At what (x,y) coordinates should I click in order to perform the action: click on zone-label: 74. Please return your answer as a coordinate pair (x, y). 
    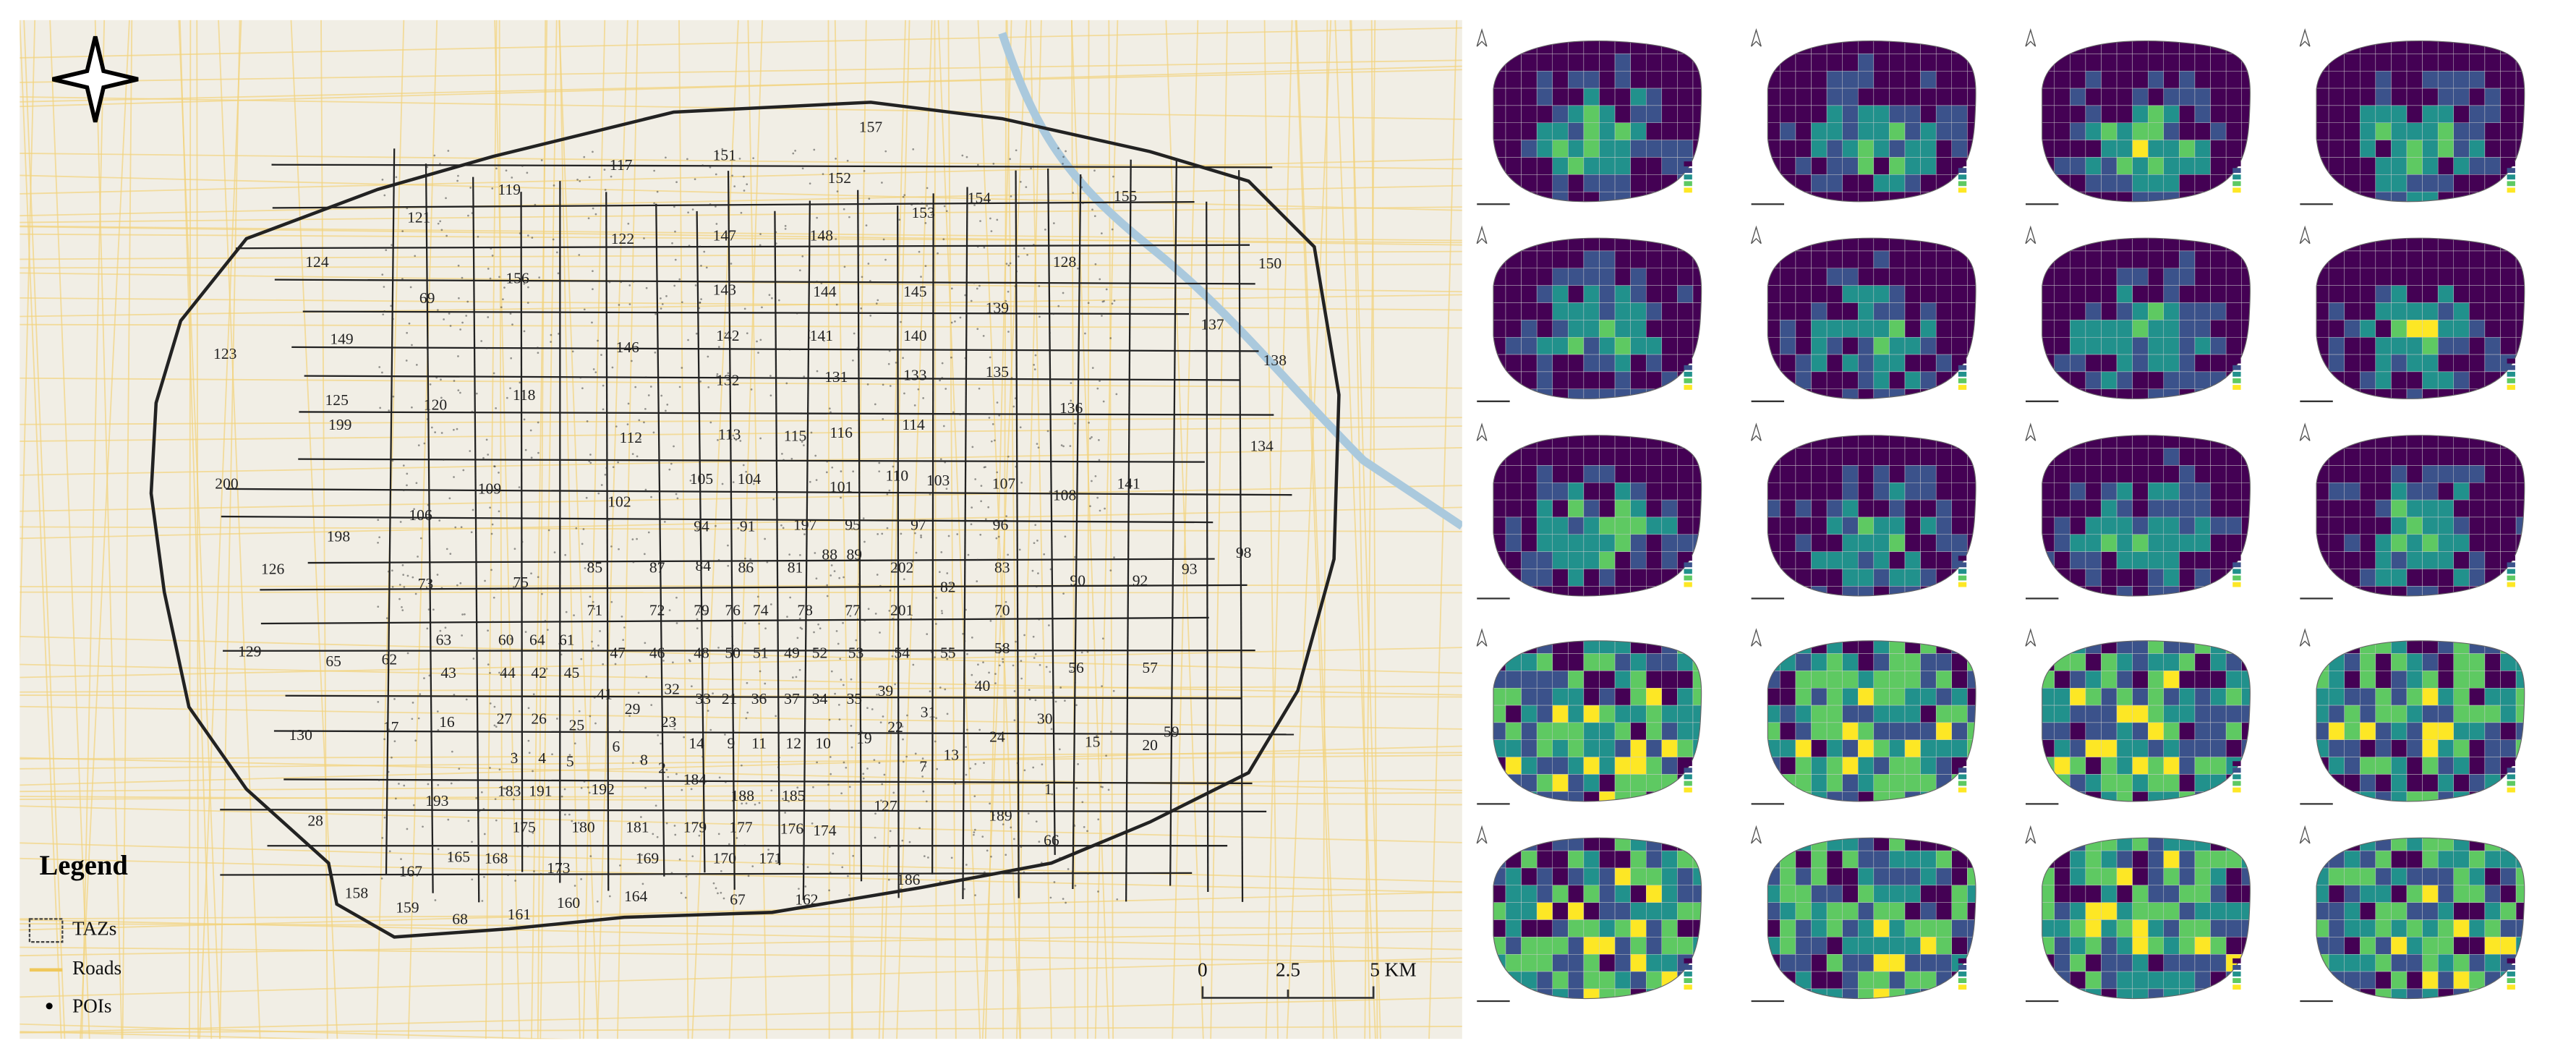
    Looking at the image, I should click on (761, 610).